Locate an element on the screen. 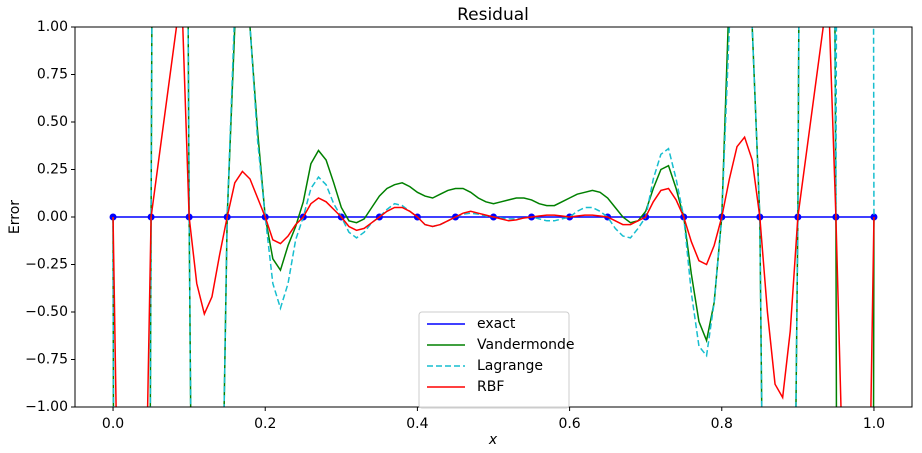 The width and height of the screenshot is (922, 453). y-tick-label: −1.00 is located at coordinates (46, 407).